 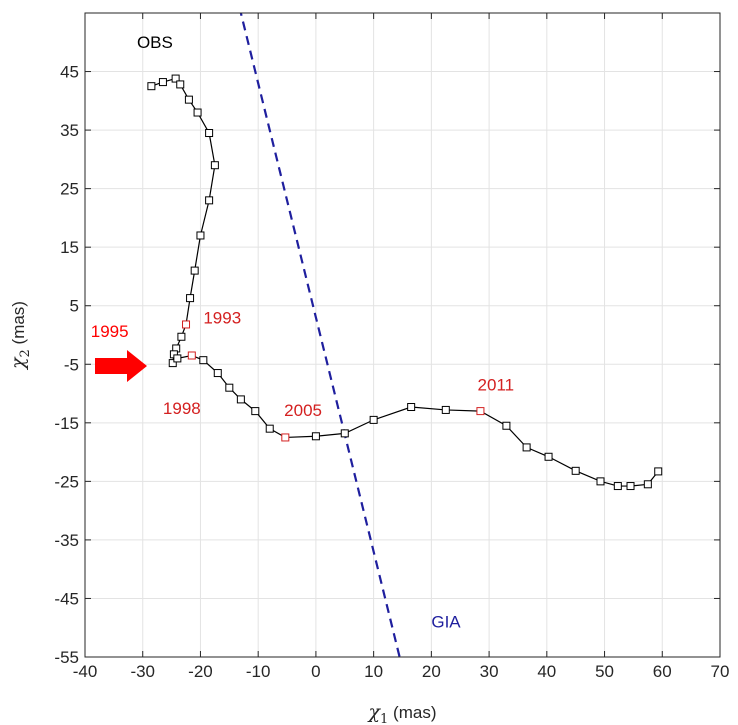 I want to click on x-tick-label: -30, so click(x=142, y=671).